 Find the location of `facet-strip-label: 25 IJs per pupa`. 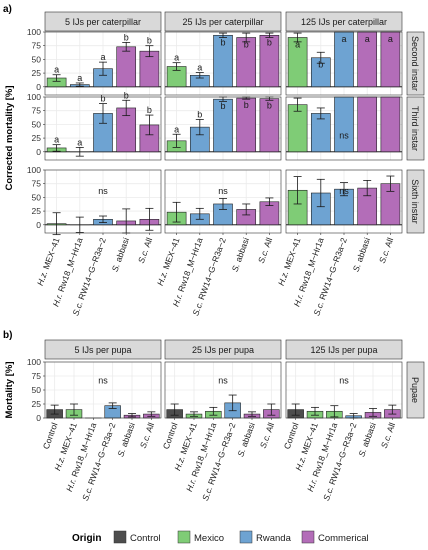

facet-strip-label: 25 IJs per pupa is located at coordinates (223, 350).